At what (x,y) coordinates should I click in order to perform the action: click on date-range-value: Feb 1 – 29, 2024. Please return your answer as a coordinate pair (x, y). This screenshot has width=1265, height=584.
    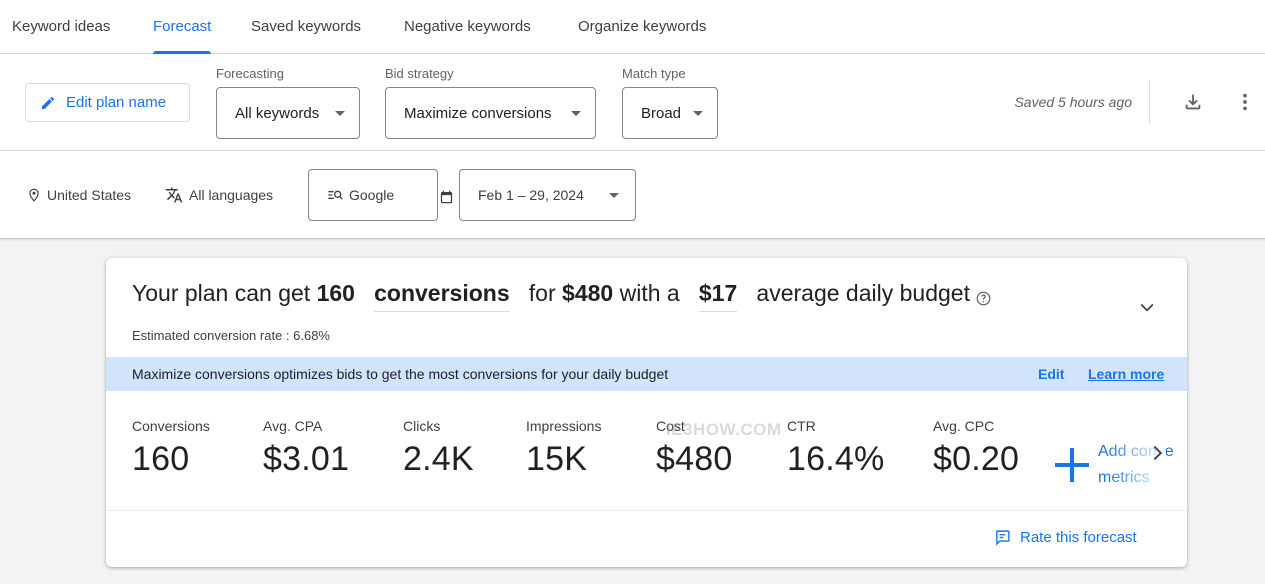
    Looking at the image, I should click on (531, 195).